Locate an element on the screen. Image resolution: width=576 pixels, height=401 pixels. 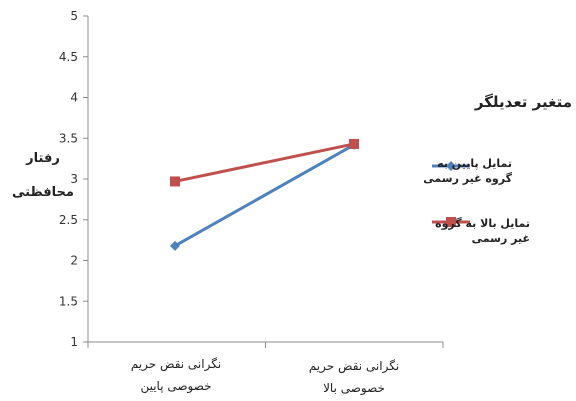
y-tick-label: 3.5 is located at coordinates (68, 138).